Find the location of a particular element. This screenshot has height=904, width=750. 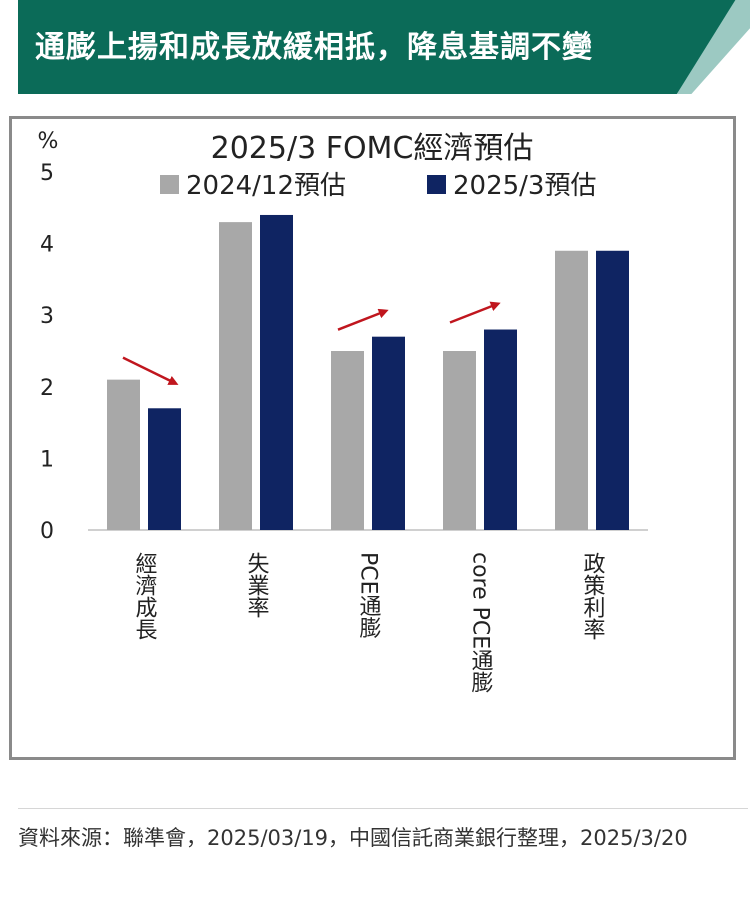

header-band is located at coordinates (384, 47).